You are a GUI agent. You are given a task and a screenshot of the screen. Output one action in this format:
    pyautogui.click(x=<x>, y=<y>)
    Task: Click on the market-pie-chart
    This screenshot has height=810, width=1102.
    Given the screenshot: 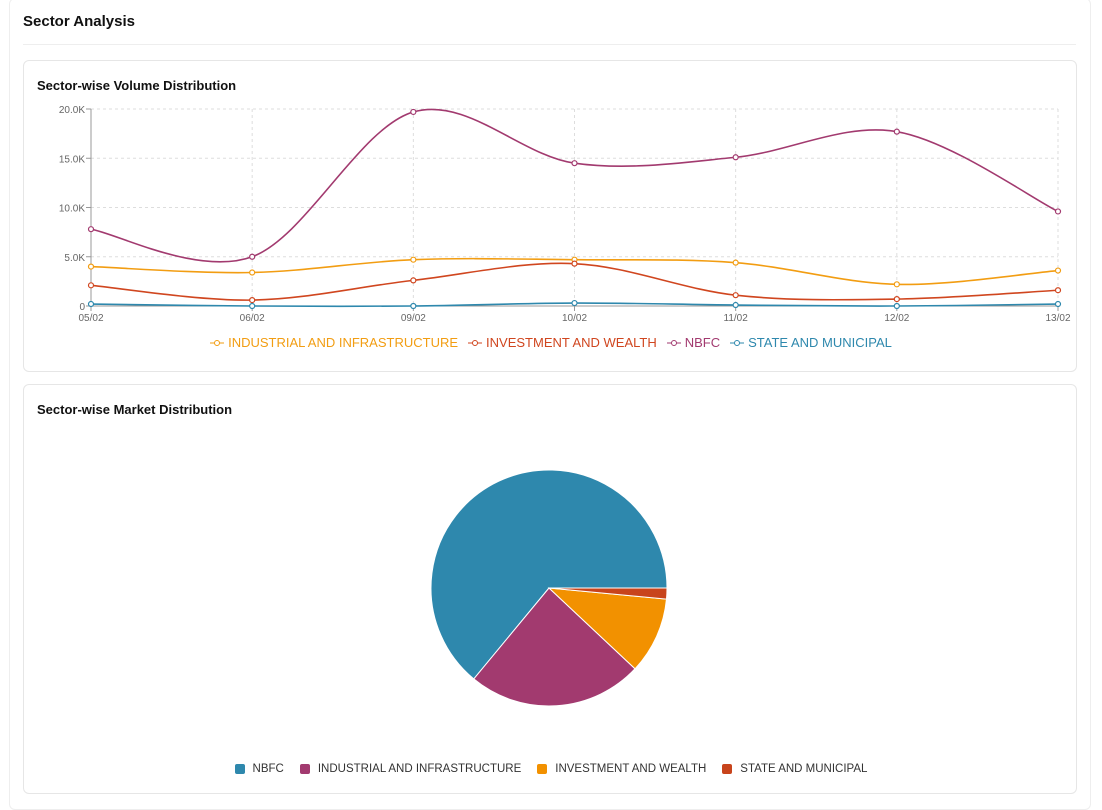 What is the action you would take?
    pyautogui.click(x=549, y=588)
    